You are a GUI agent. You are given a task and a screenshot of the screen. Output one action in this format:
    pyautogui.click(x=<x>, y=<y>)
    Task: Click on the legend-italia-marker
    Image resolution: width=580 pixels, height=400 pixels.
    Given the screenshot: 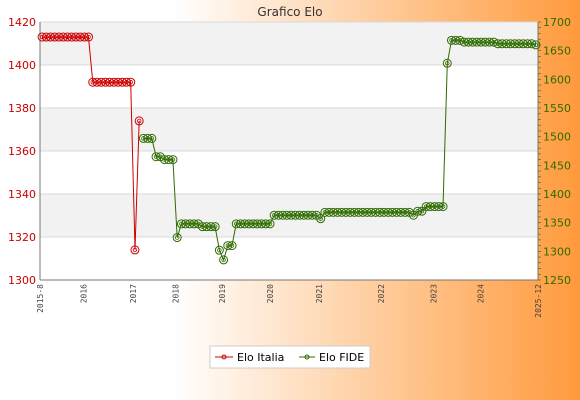 What is the action you would take?
    pyautogui.click(x=224, y=357)
    